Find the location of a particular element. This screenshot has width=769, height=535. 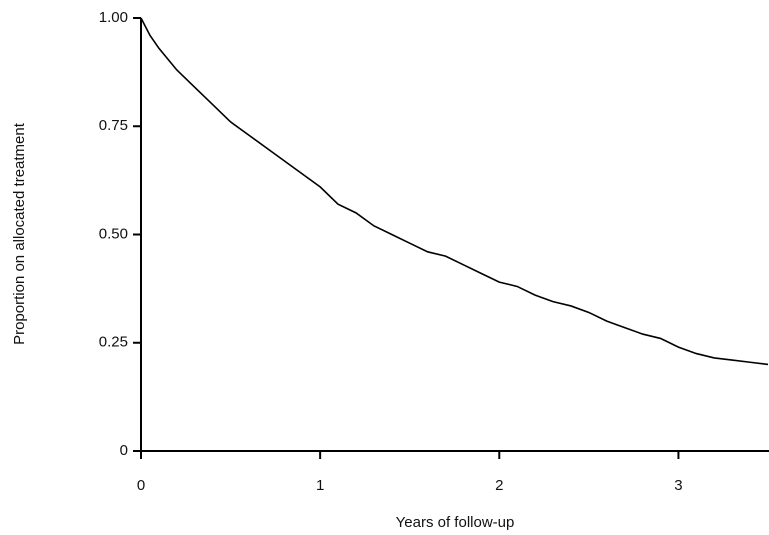

x-axis-label: Years of follow-up is located at coordinates (455, 522).